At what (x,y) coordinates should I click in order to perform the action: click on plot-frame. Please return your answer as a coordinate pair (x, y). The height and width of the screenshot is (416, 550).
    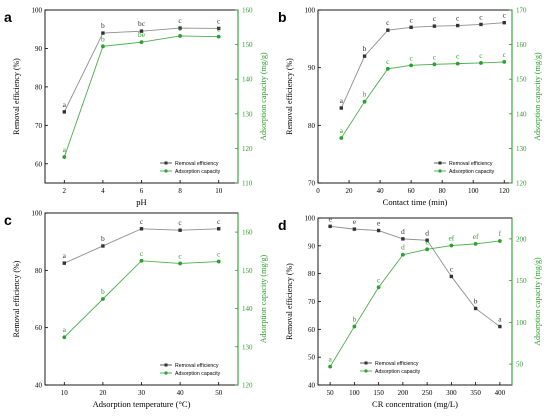
    Looking at the image, I should click on (415, 96).